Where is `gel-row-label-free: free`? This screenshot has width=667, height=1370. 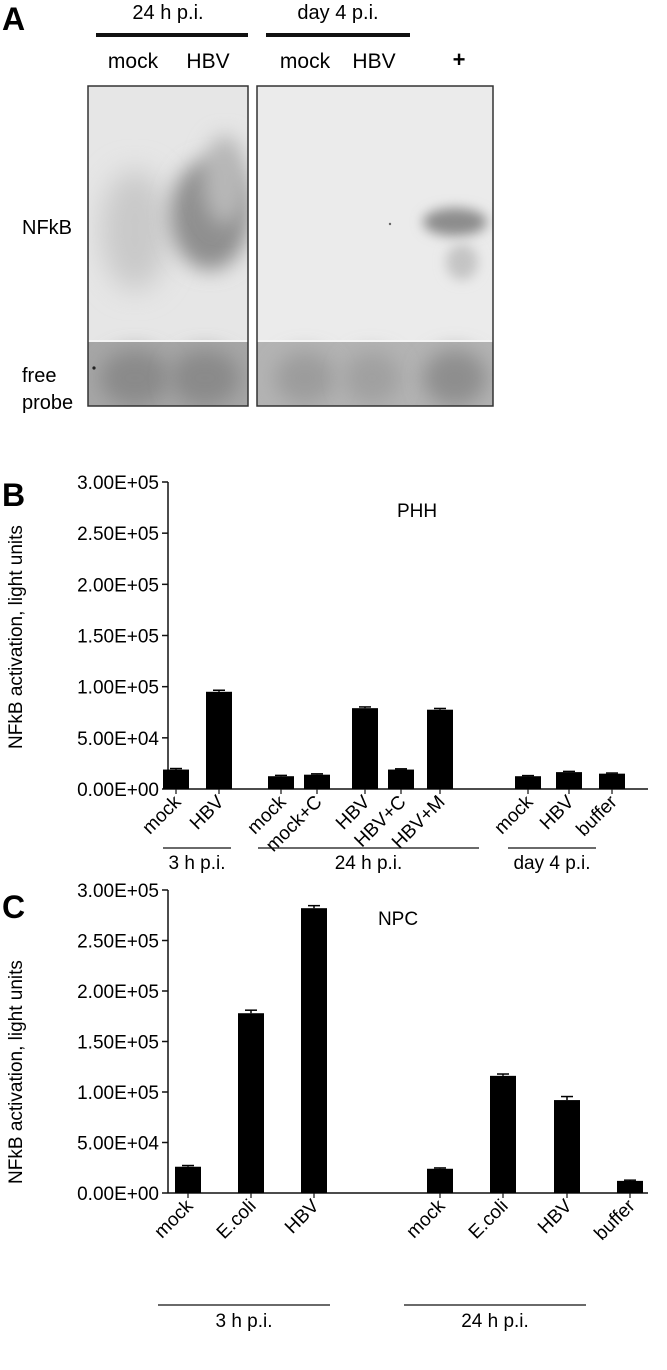
gel-row-label-free: free is located at coordinates (39, 376).